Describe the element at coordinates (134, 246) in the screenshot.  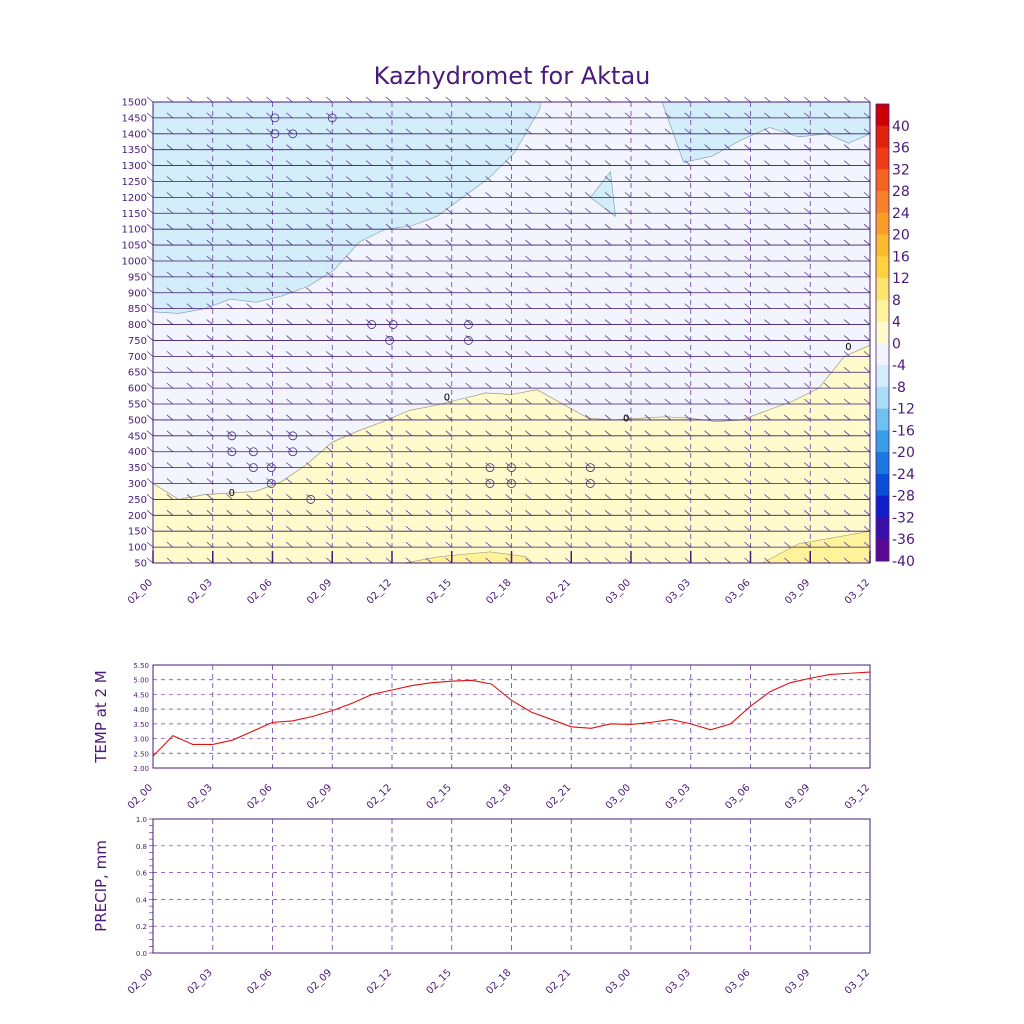
I see `y-tick-label: 1050` at that location.